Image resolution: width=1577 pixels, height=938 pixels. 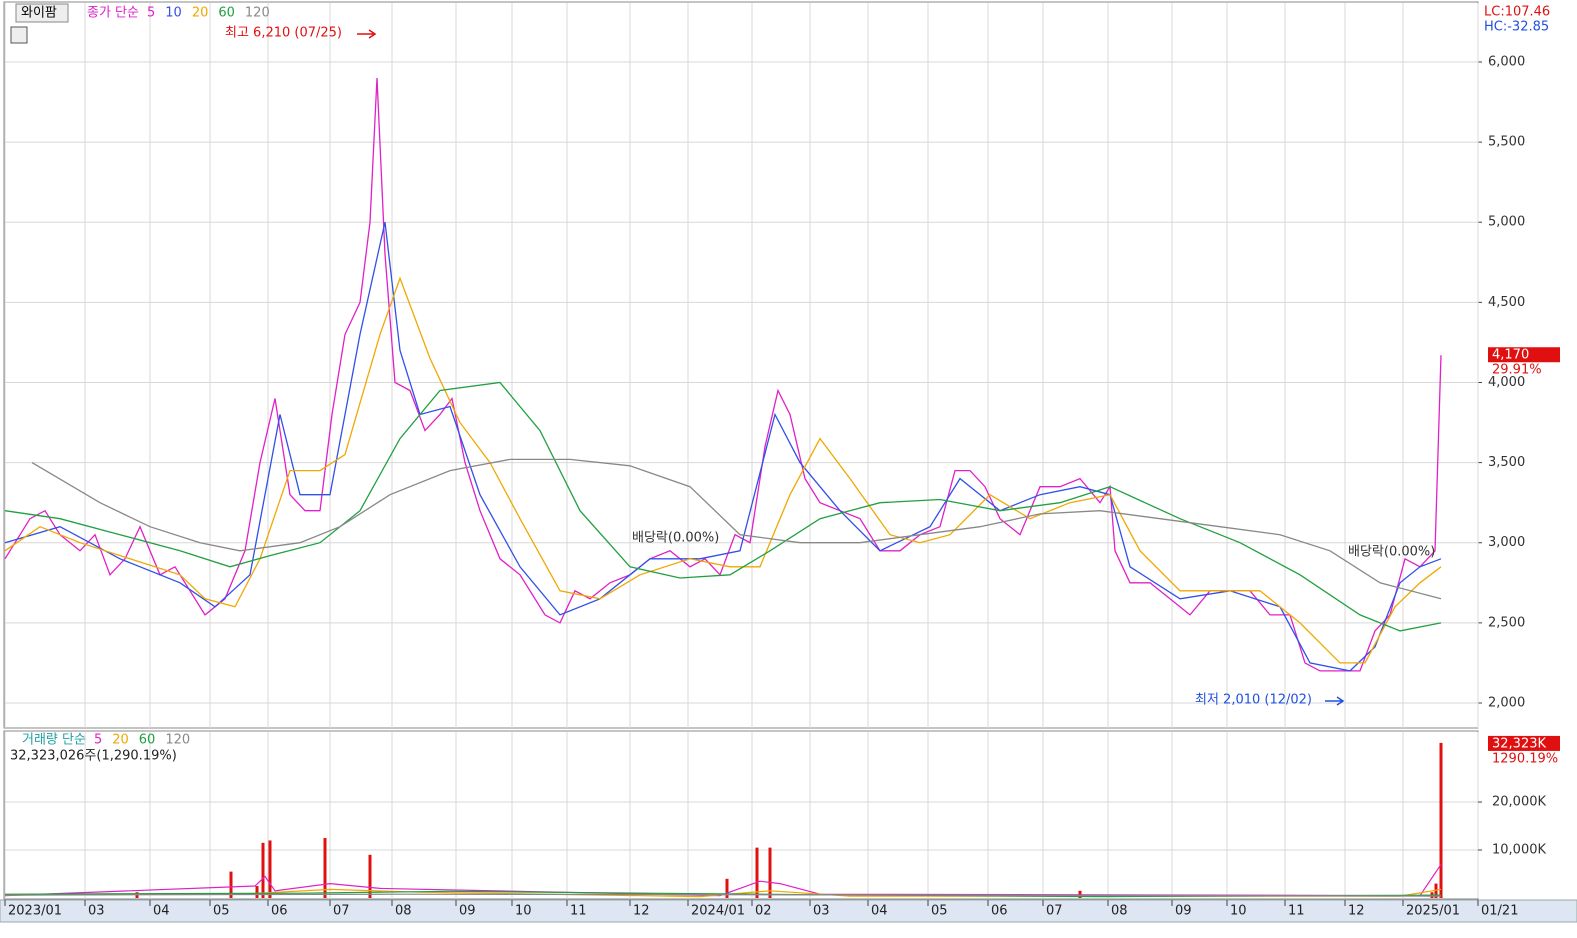 I want to click on y-tick-label: 5,500, so click(x=1506, y=142).